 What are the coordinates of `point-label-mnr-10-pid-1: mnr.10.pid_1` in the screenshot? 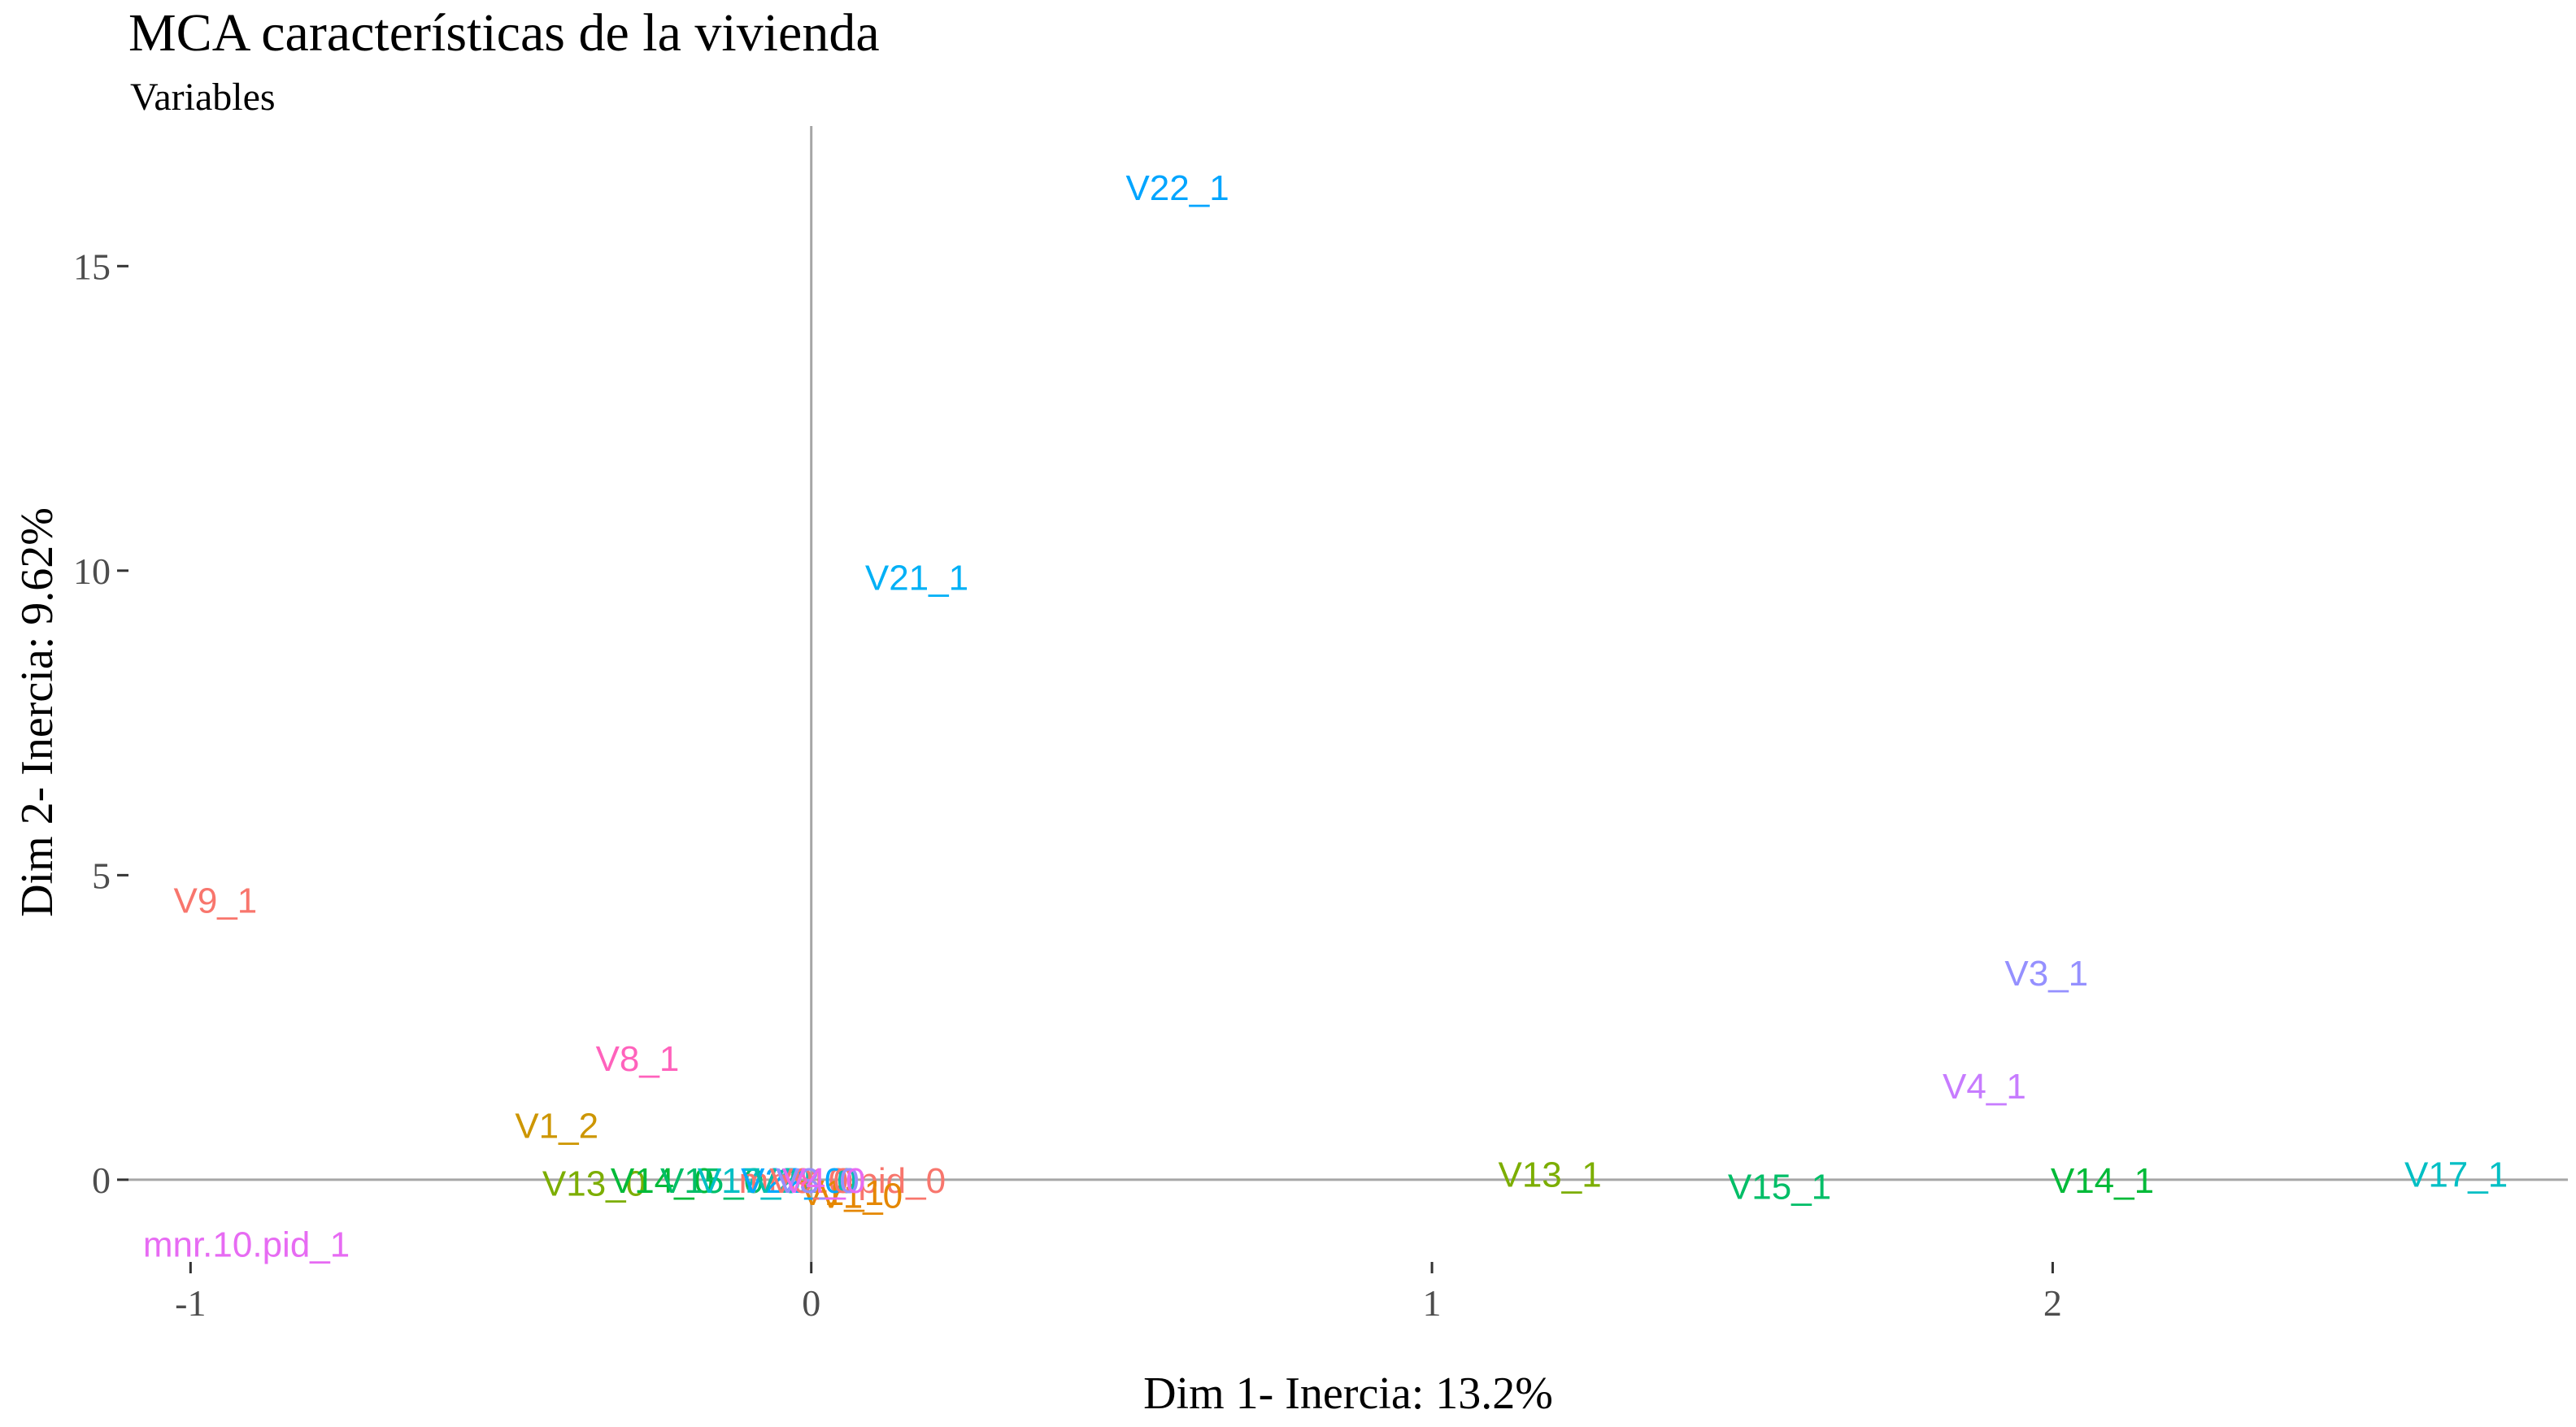 It's located at (247, 1245).